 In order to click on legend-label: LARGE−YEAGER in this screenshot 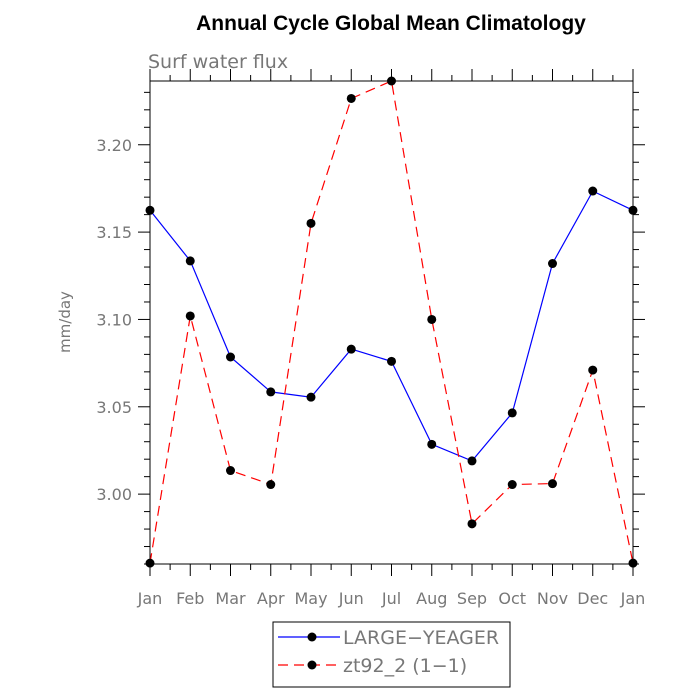, I will do `click(421, 638)`.